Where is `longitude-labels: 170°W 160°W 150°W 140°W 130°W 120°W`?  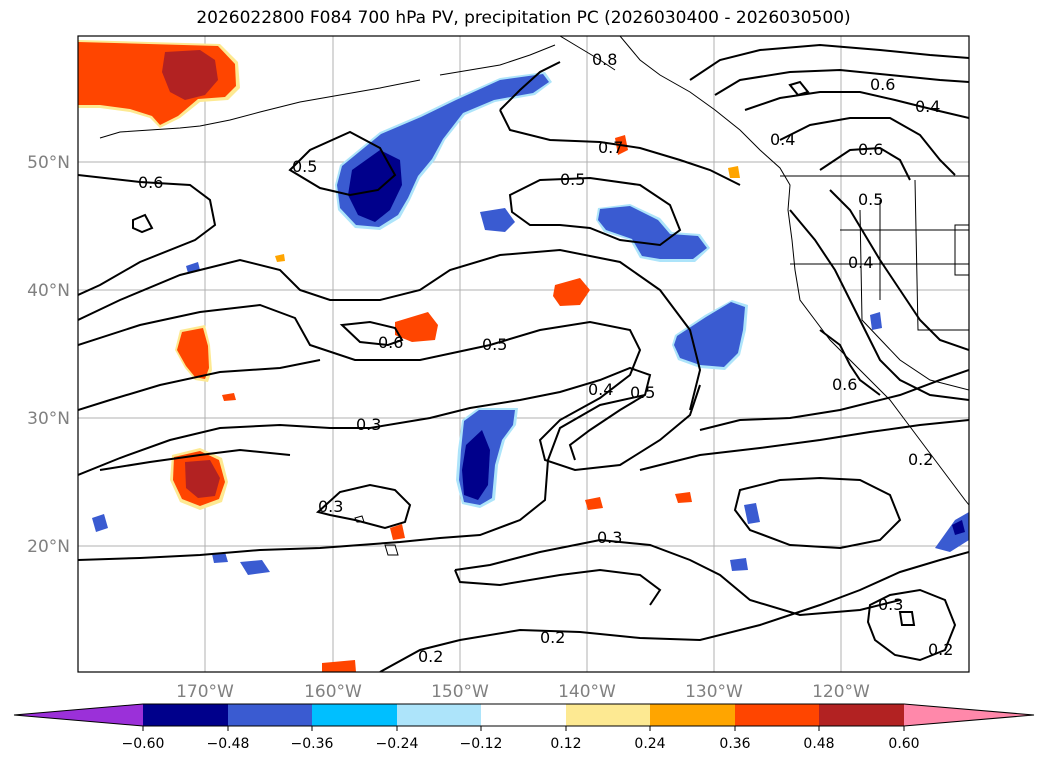
longitude-labels: 170°W 160°W 150°W 140°W 130°W 120°W is located at coordinates (523, 692).